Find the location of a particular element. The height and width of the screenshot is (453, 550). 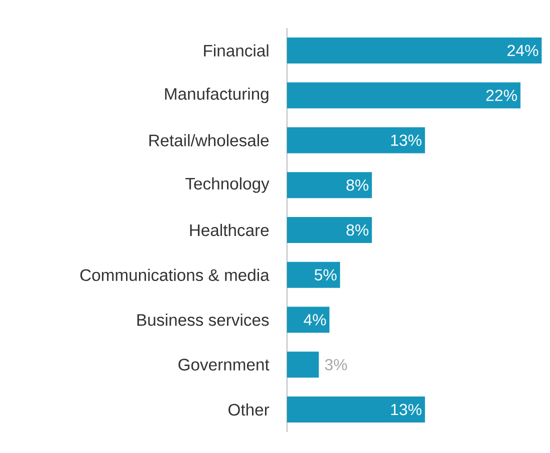

y-tick-label: Manufacturing is located at coordinates (216, 96).